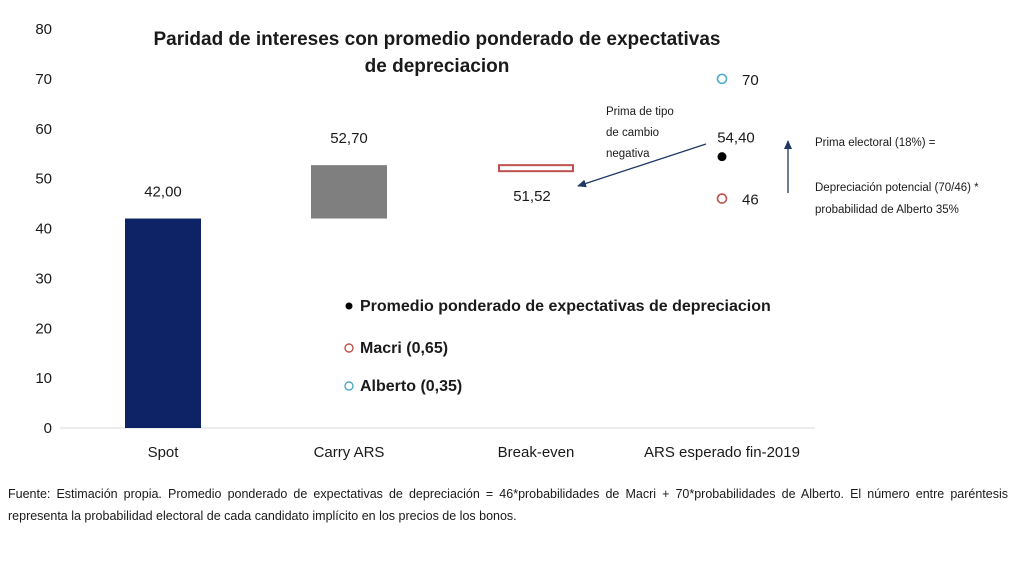 The height and width of the screenshot is (562, 1024). Describe the element at coordinates (43, 328) in the screenshot. I see `y-tick-label-20: 20` at that location.